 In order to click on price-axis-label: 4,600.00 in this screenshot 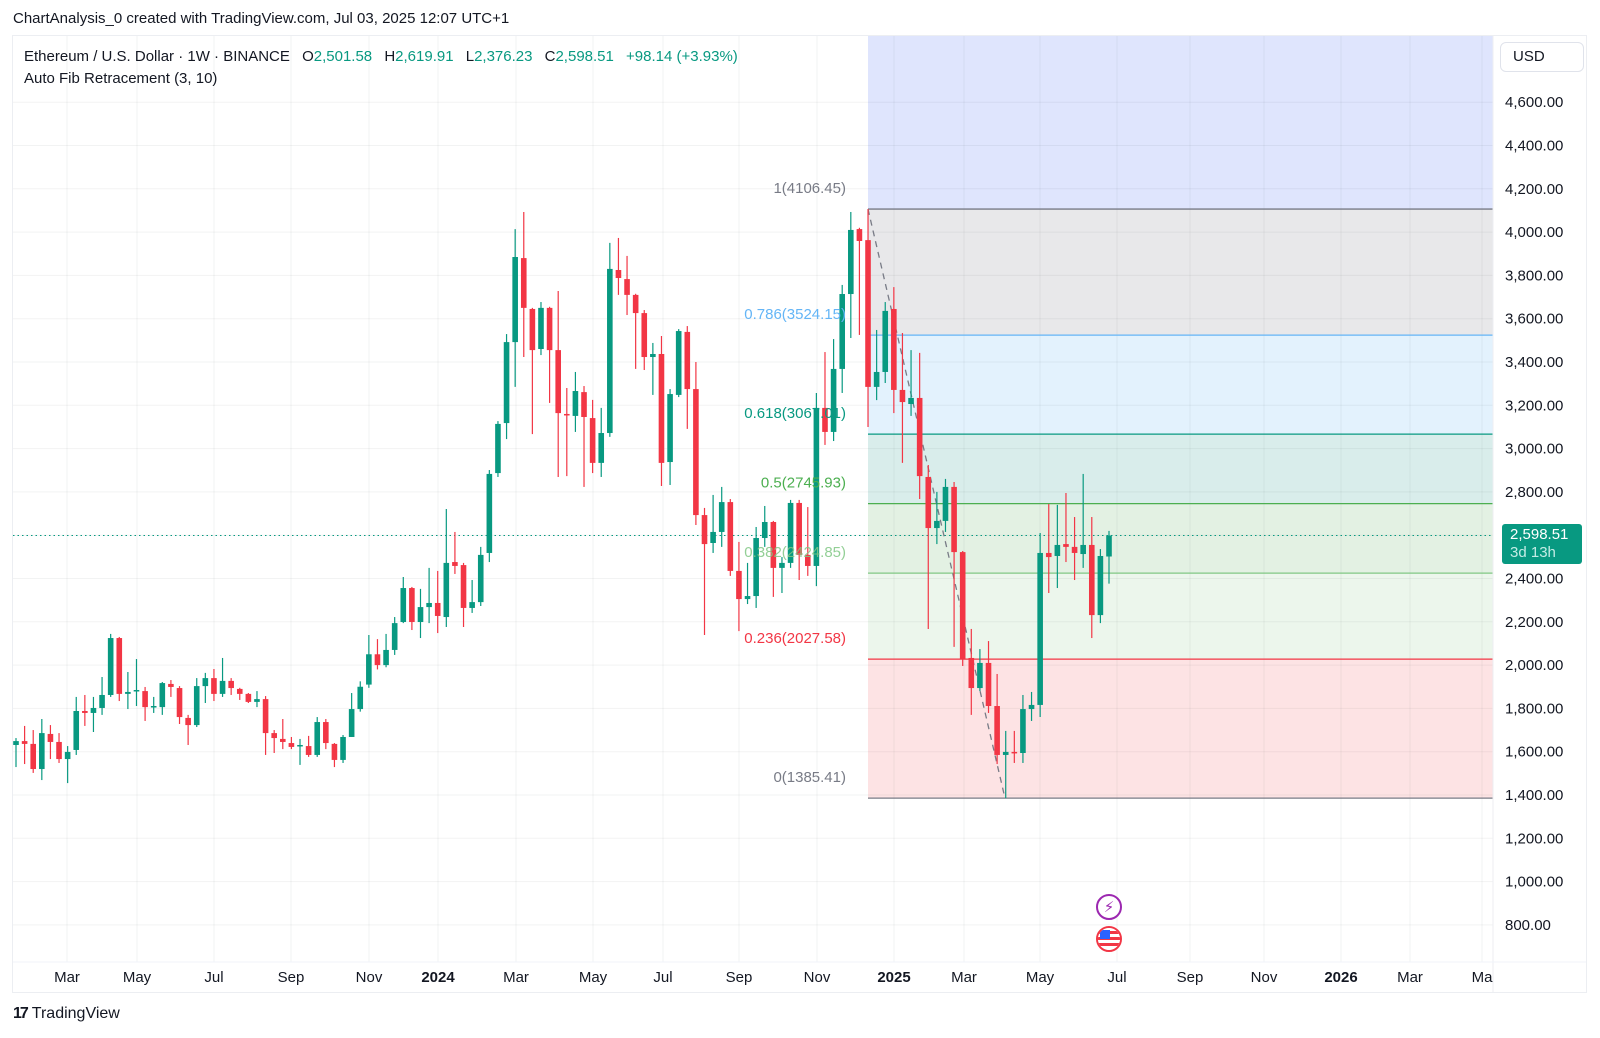, I will do `click(1534, 102)`.